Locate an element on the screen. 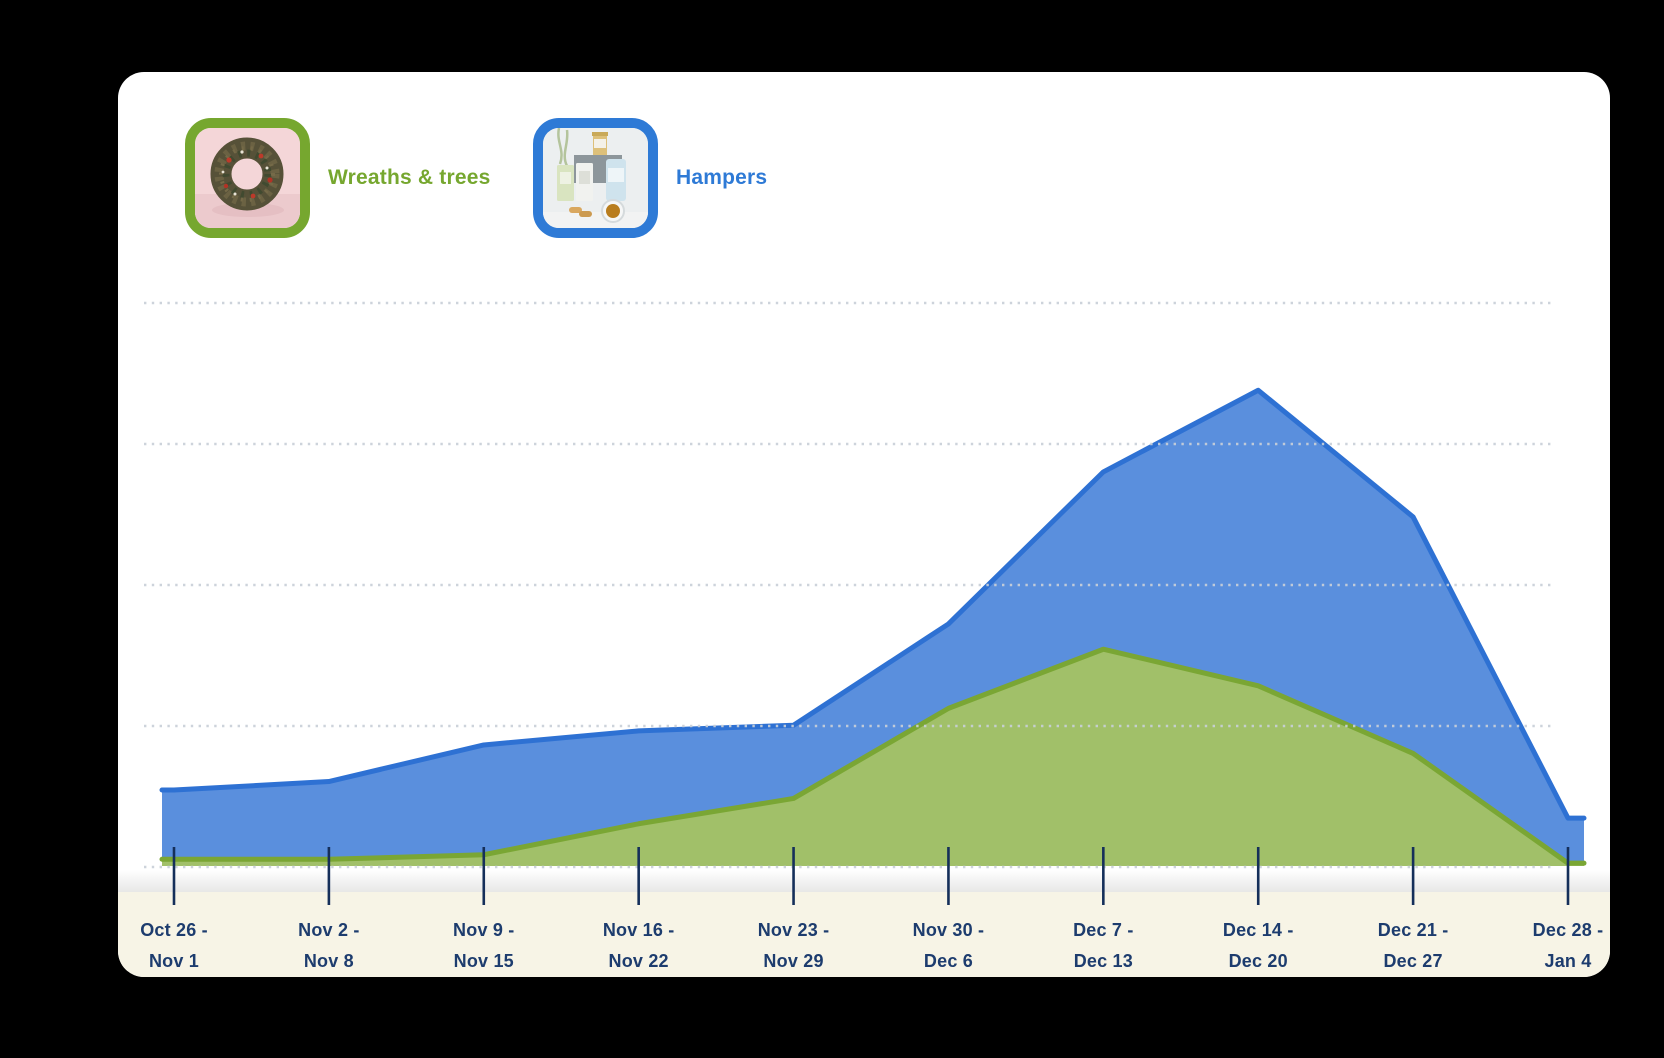 The height and width of the screenshot is (1058, 1664). x-axis-band is located at coordinates (864, 934).